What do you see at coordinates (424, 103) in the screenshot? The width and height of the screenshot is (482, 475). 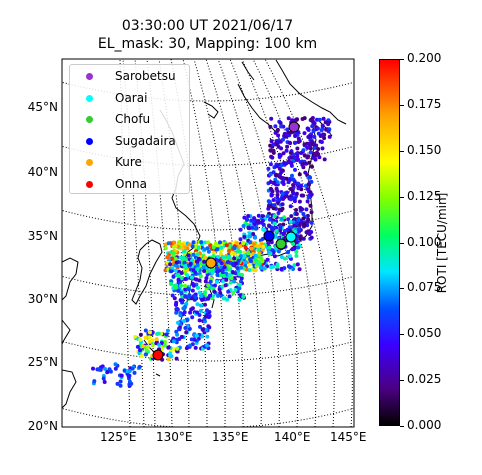 I see `colorbar-tick-label: 0.175` at bounding box center [424, 103].